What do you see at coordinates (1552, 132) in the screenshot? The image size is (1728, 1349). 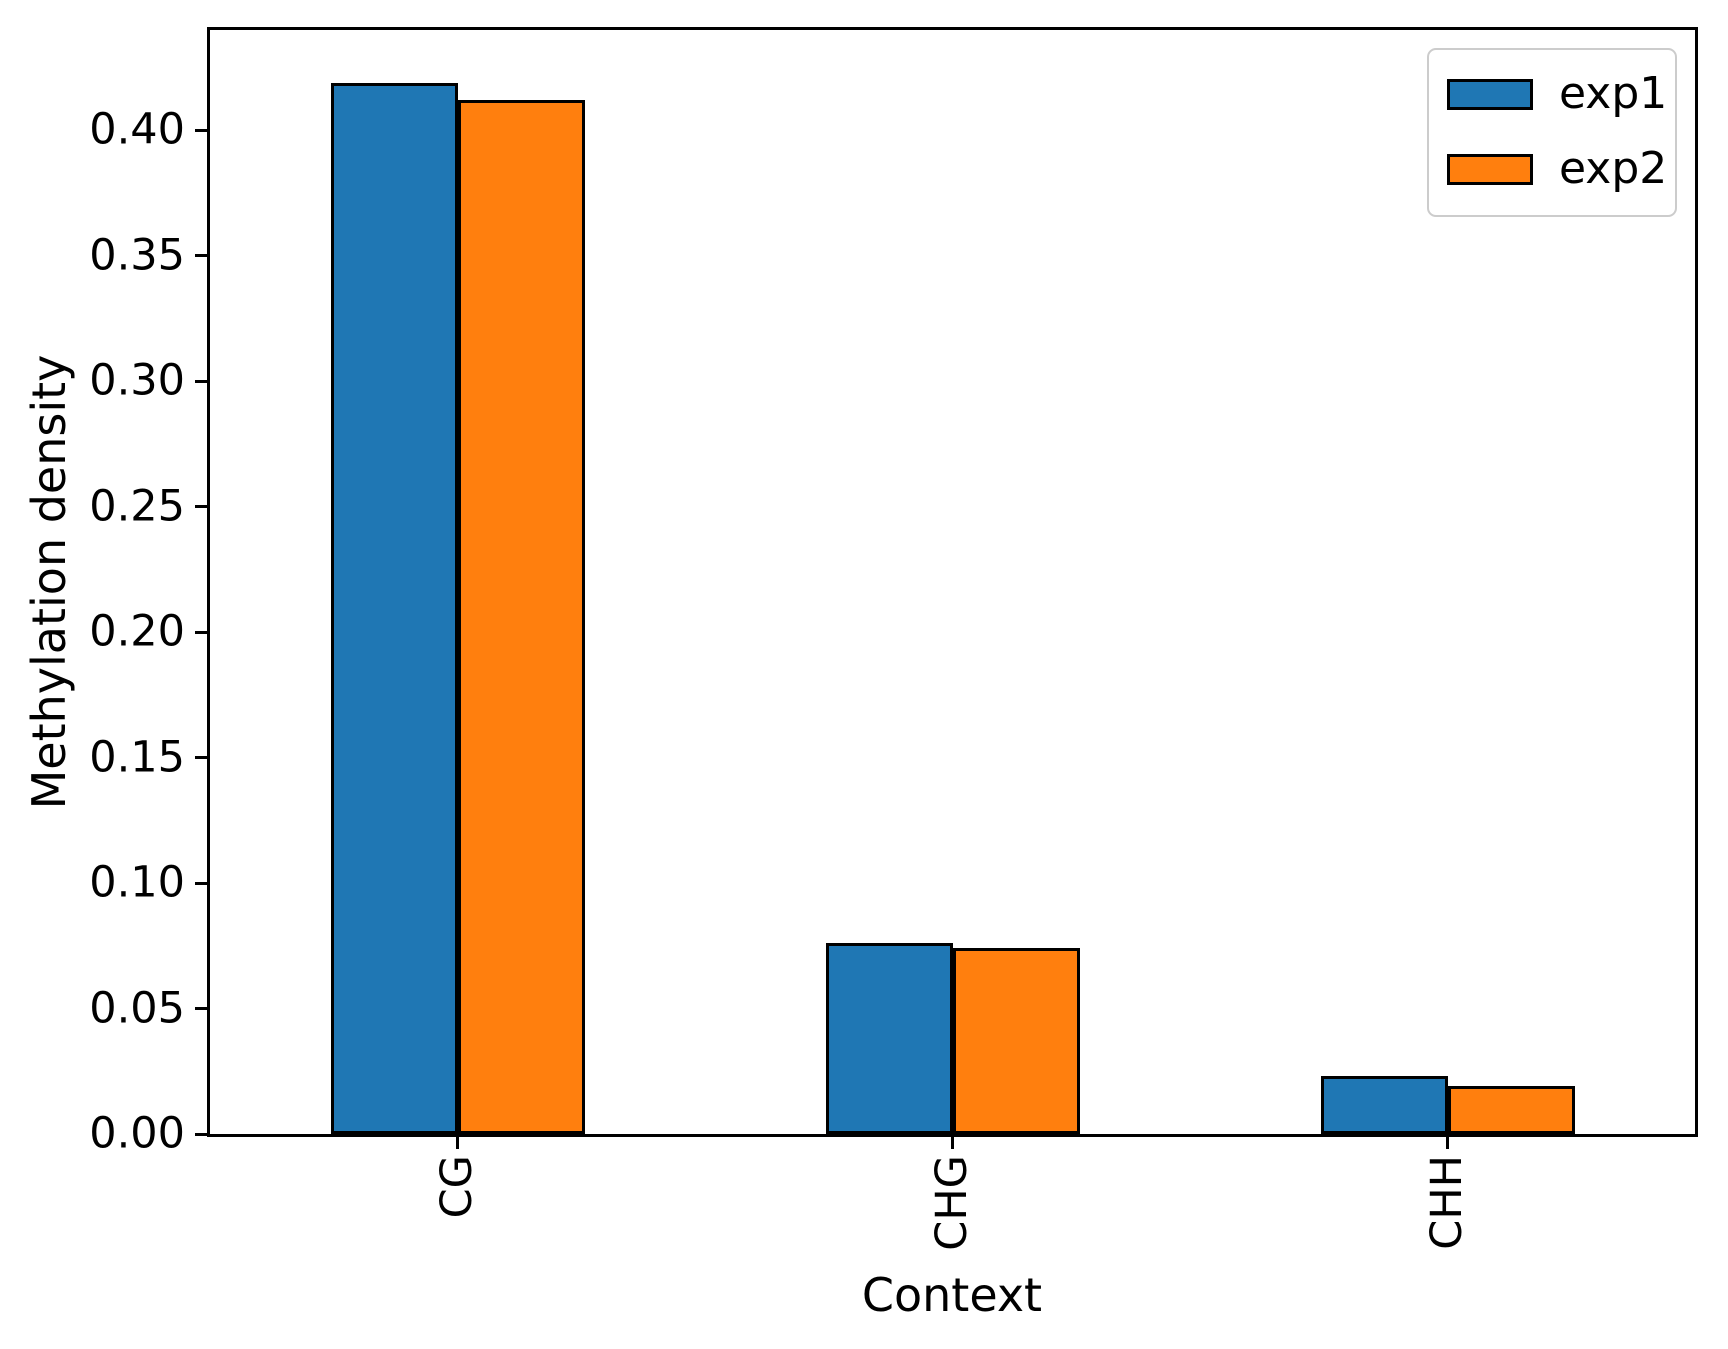 I see `legend: exp1 exp2` at bounding box center [1552, 132].